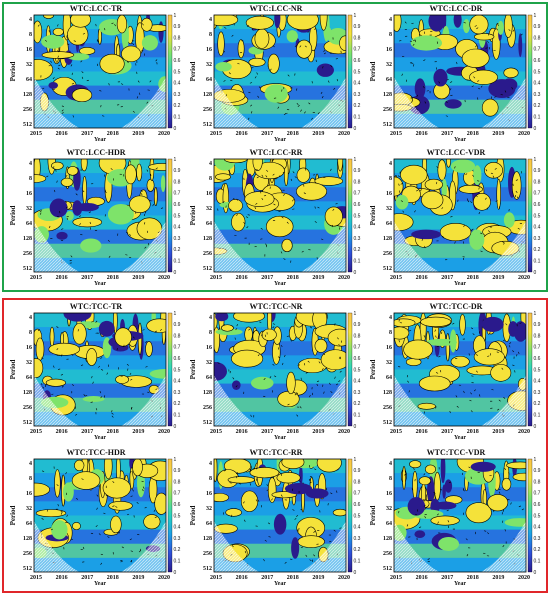 The image size is (550, 596). Describe the element at coordinates (460, 515) in the screenshot. I see `cone-of-influence-hatch` at that location.